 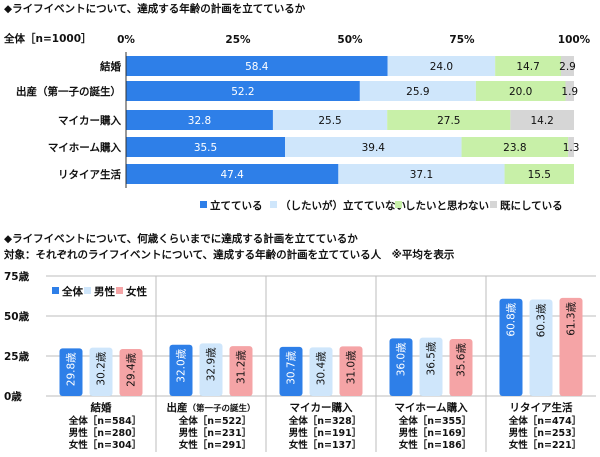 What do you see at coordinates (545, 421) in the screenshot?
I see `chart2-sample-size: 全体［n=474］` at bounding box center [545, 421].